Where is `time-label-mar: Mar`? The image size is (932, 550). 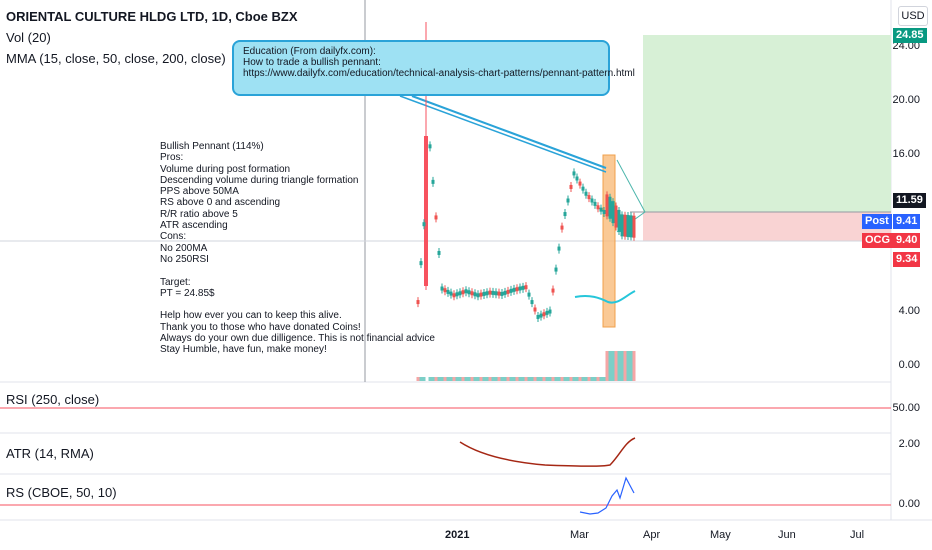 time-label-mar: Mar is located at coordinates (579, 535).